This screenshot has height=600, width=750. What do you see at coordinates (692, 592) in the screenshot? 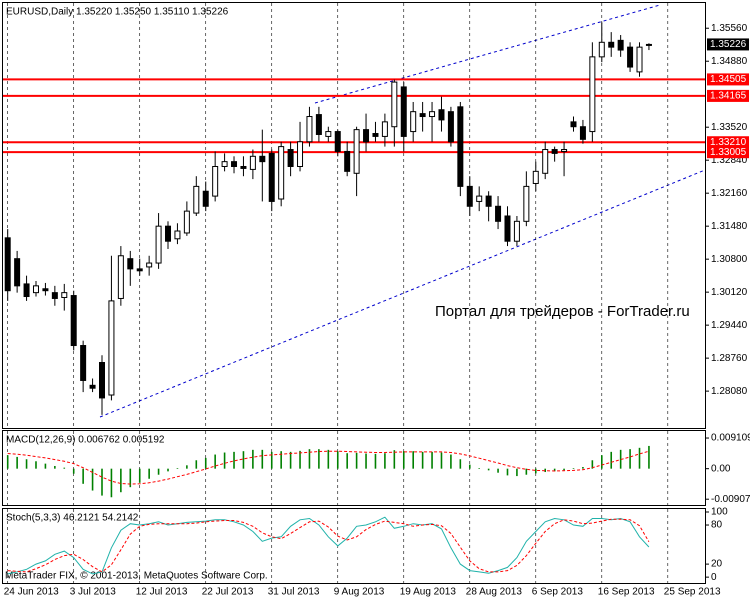
I see `x-tick-label: 25 Sep 2013` at bounding box center [692, 592].